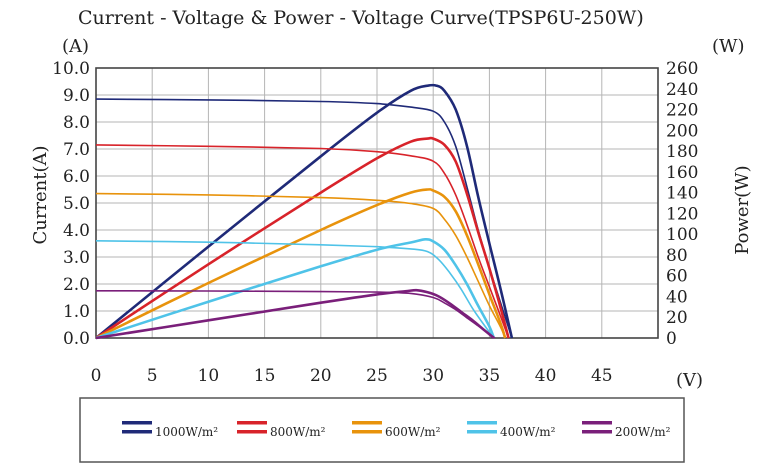 This screenshot has height=466, width=778. What do you see at coordinates (682, 173) in the screenshot?
I see `y-right-tick-label: 160` at bounding box center [682, 173].